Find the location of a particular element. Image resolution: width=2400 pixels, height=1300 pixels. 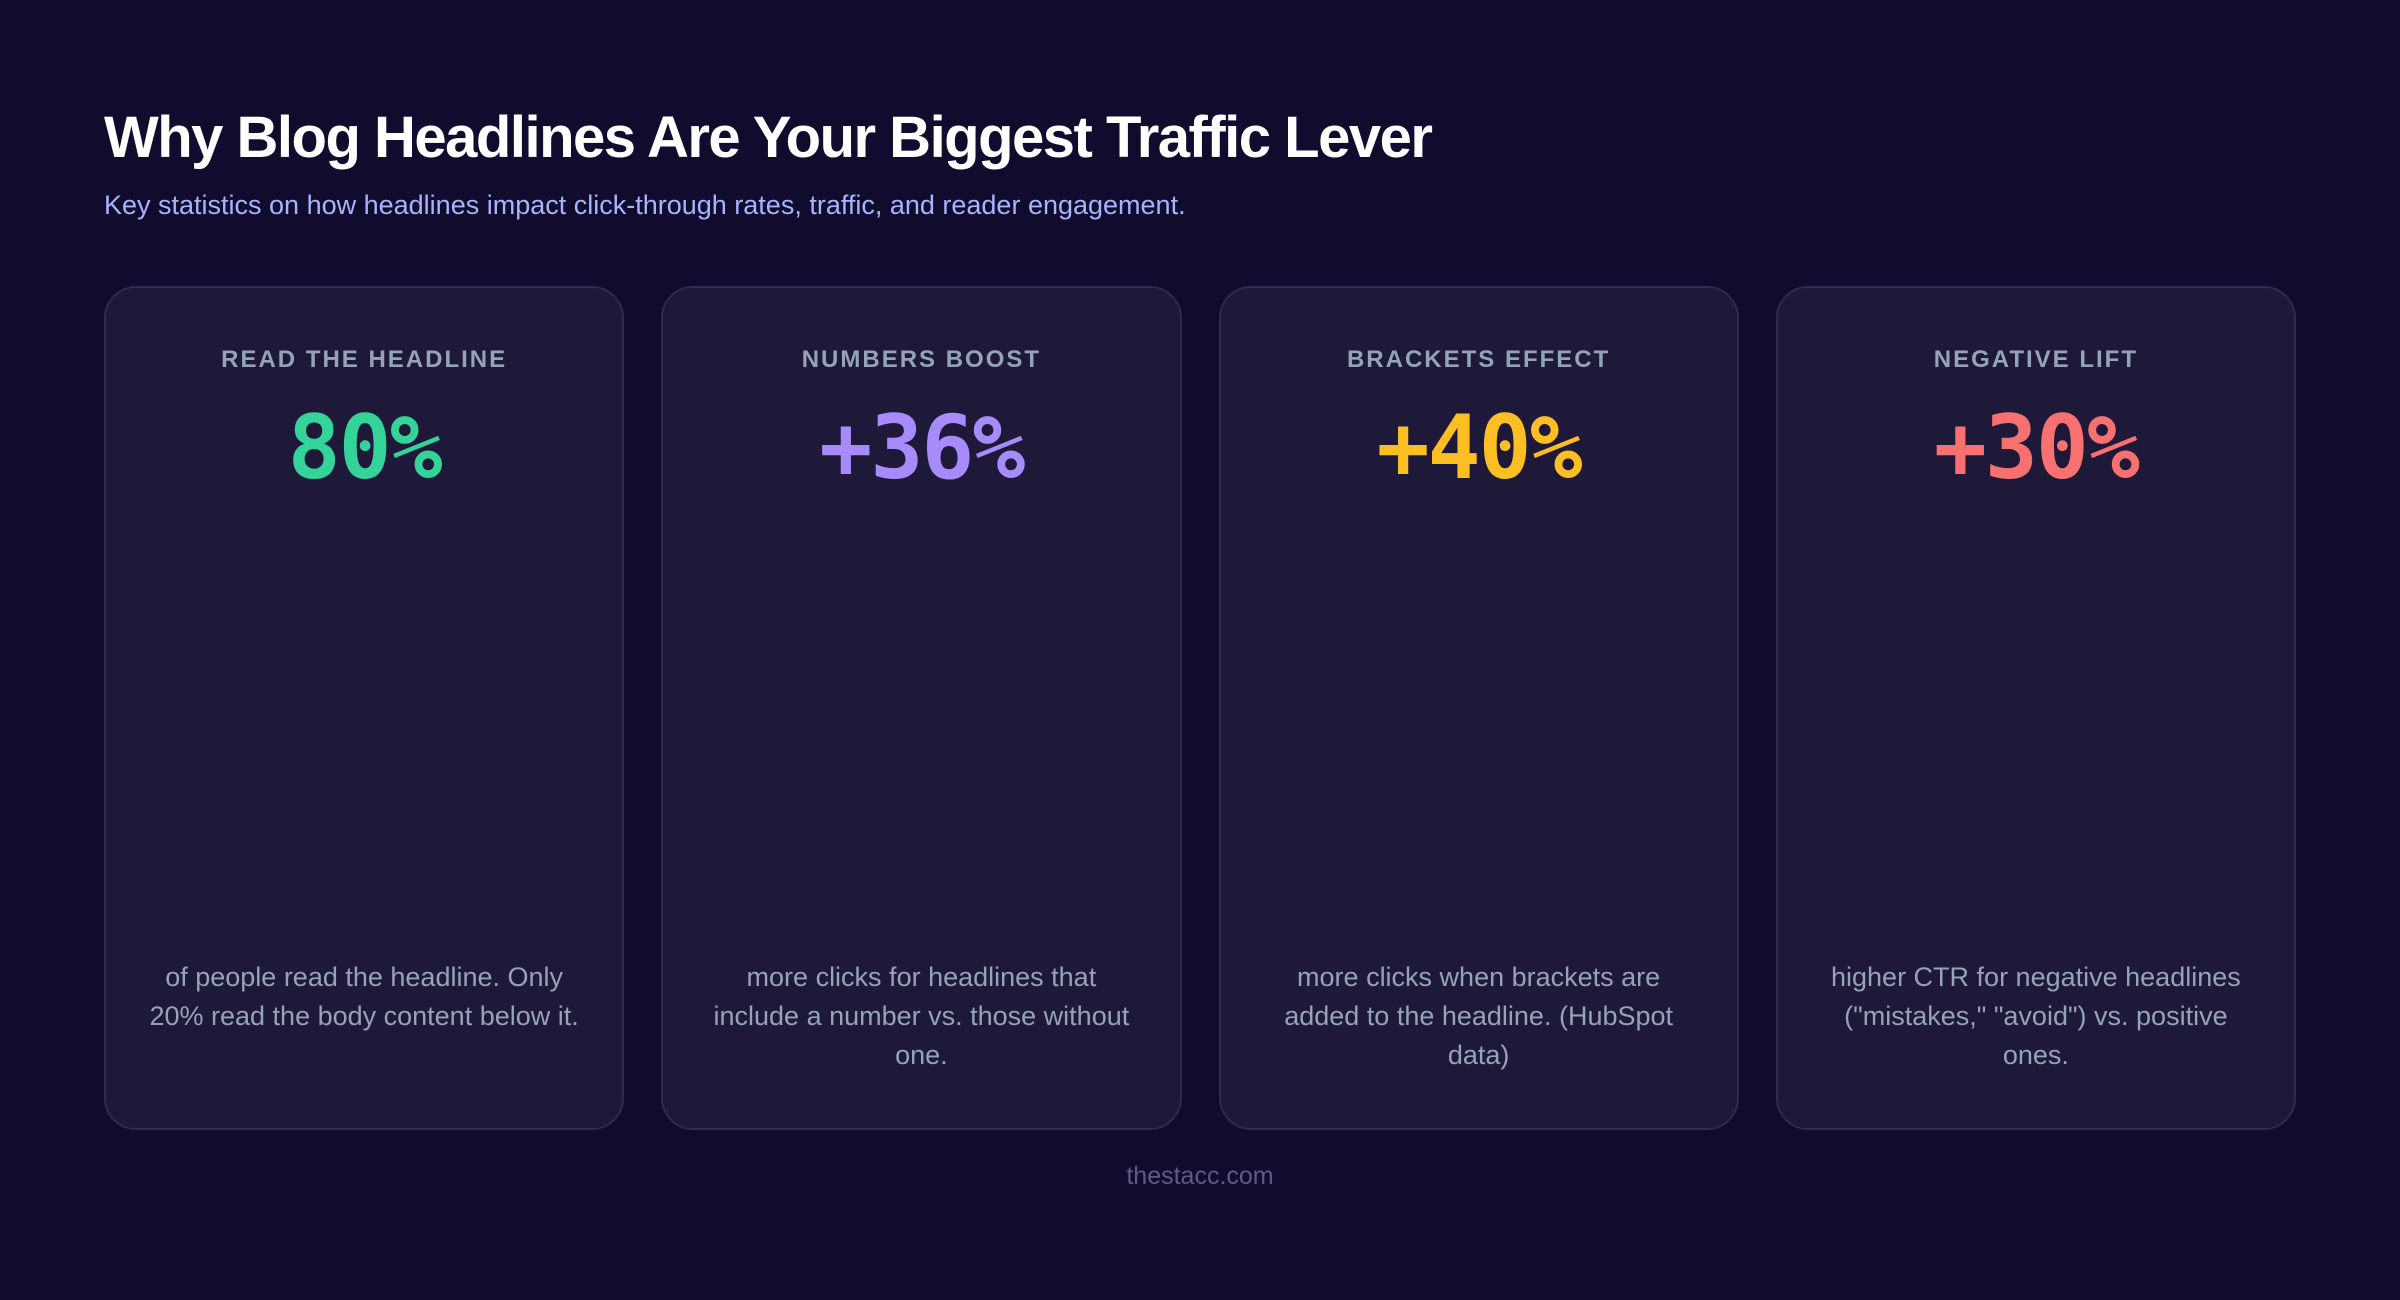

stat-label: NEGATIVE LIFT is located at coordinates (2035, 359).